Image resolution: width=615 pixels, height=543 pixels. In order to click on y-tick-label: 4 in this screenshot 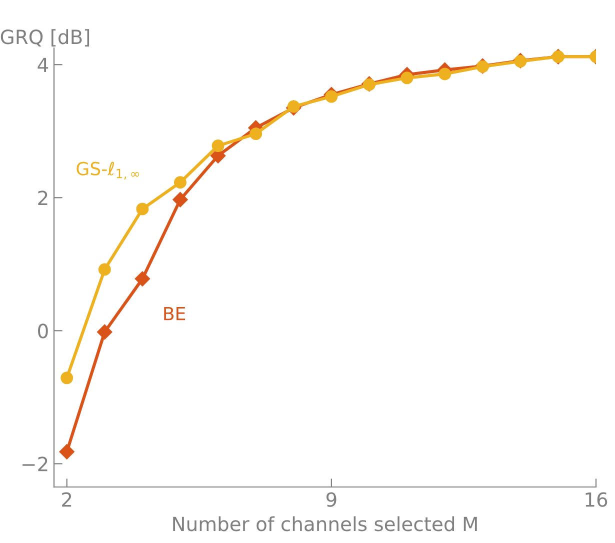, I will do `click(43, 65)`.